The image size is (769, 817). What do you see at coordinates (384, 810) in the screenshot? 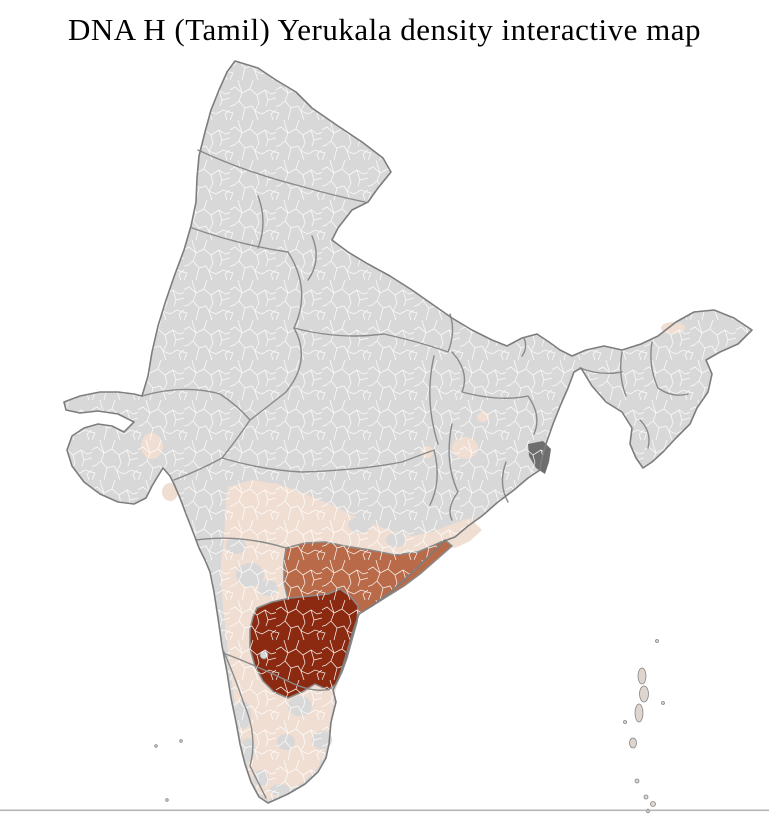
I see `bottom-divider` at bounding box center [384, 810].